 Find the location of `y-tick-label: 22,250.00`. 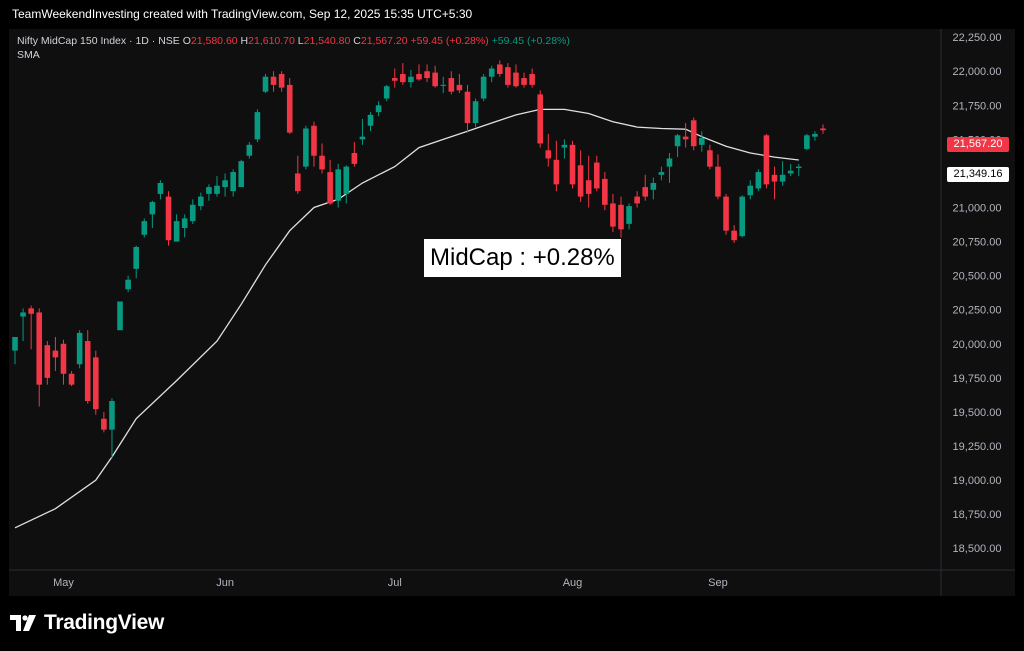

y-tick-label: 22,250.00 is located at coordinates (977, 38).